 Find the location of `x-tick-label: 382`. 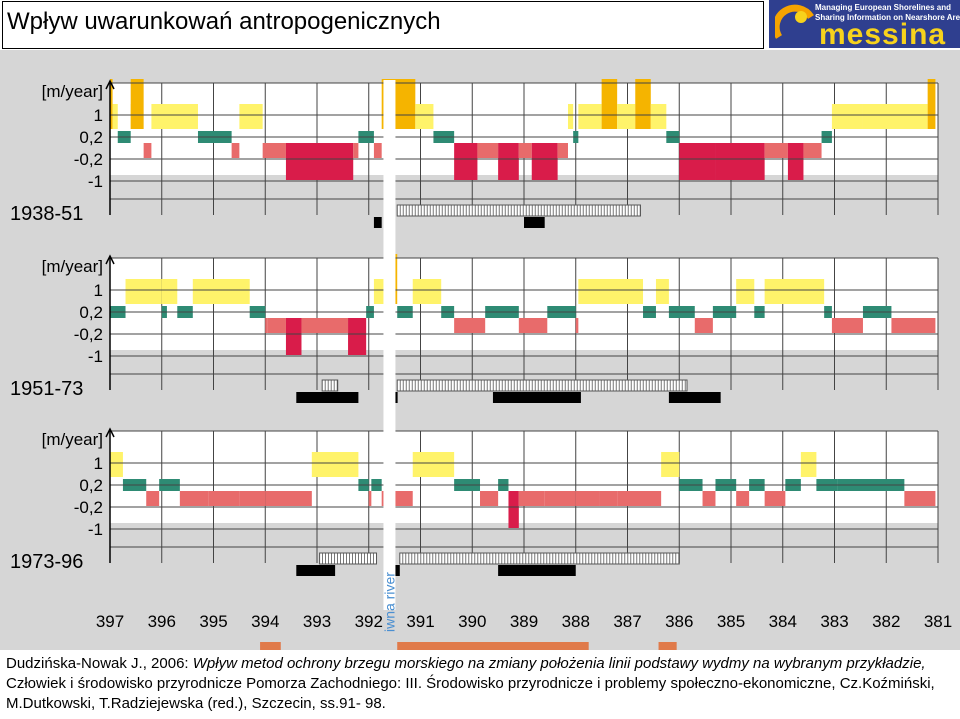

x-tick-label: 382 is located at coordinates (886, 621).